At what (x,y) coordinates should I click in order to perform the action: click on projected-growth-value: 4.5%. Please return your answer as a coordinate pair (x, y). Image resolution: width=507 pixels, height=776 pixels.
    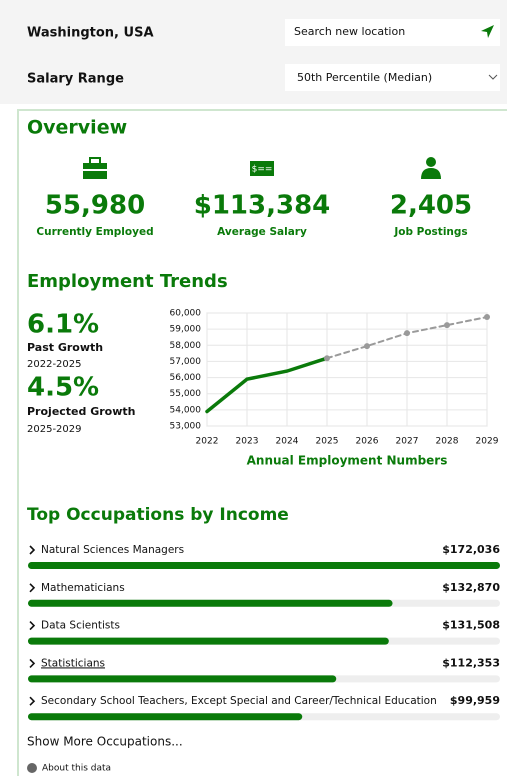
    Looking at the image, I should click on (63, 388).